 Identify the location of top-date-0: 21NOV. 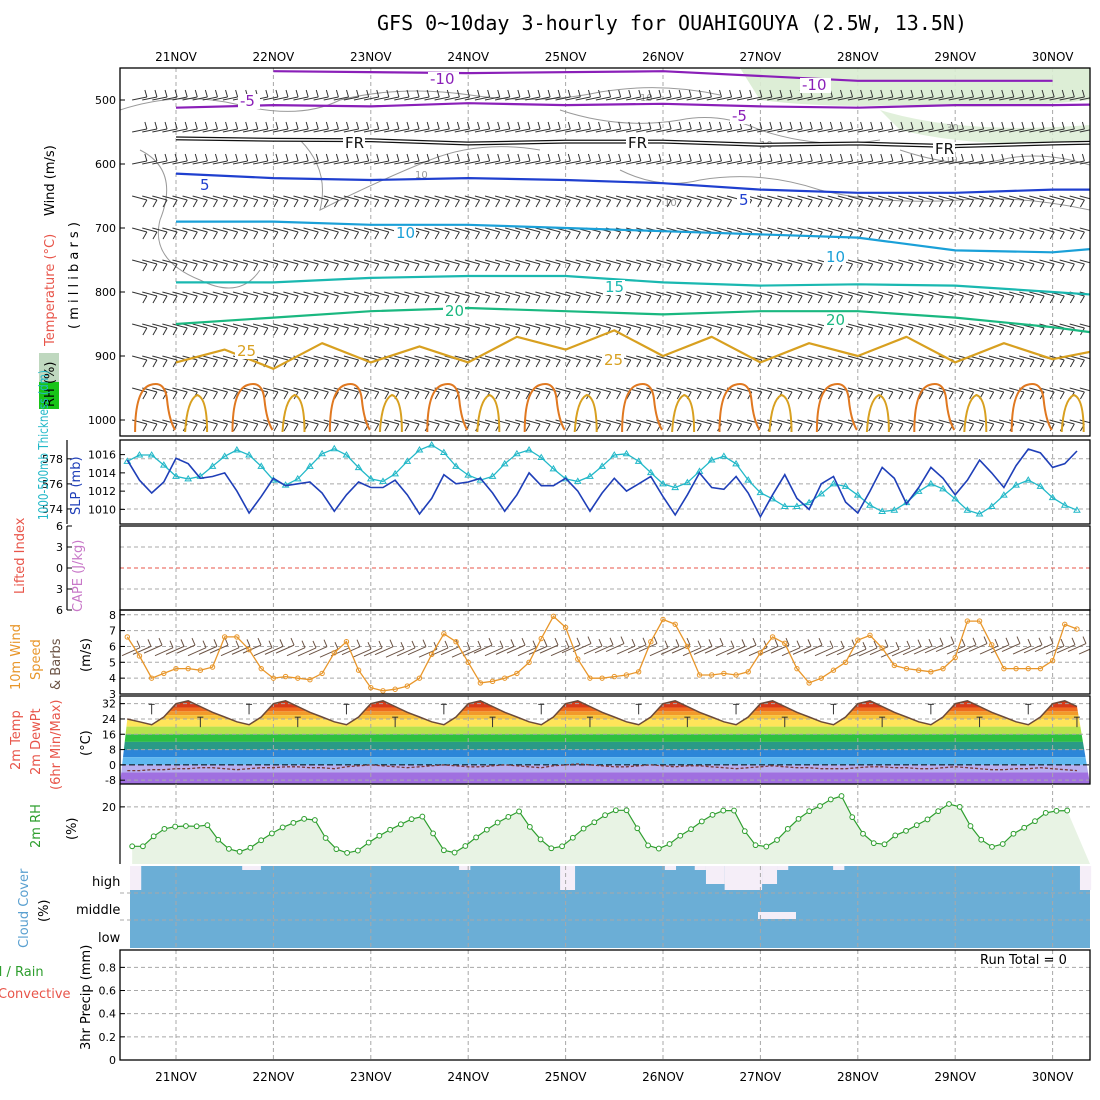
(176, 57).